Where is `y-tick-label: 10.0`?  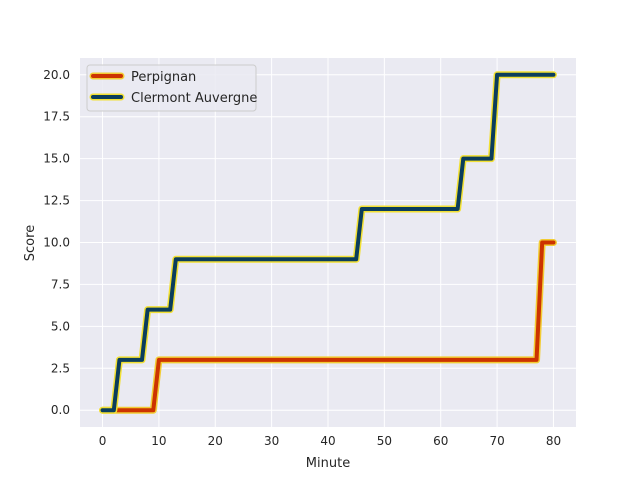 y-tick-label: 10.0 is located at coordinates (56, 243).